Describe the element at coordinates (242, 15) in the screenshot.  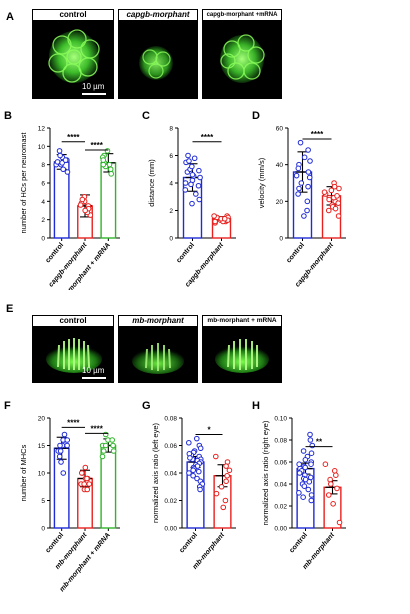
I see `image-header: capgb-morphant +mRNA` at that location.